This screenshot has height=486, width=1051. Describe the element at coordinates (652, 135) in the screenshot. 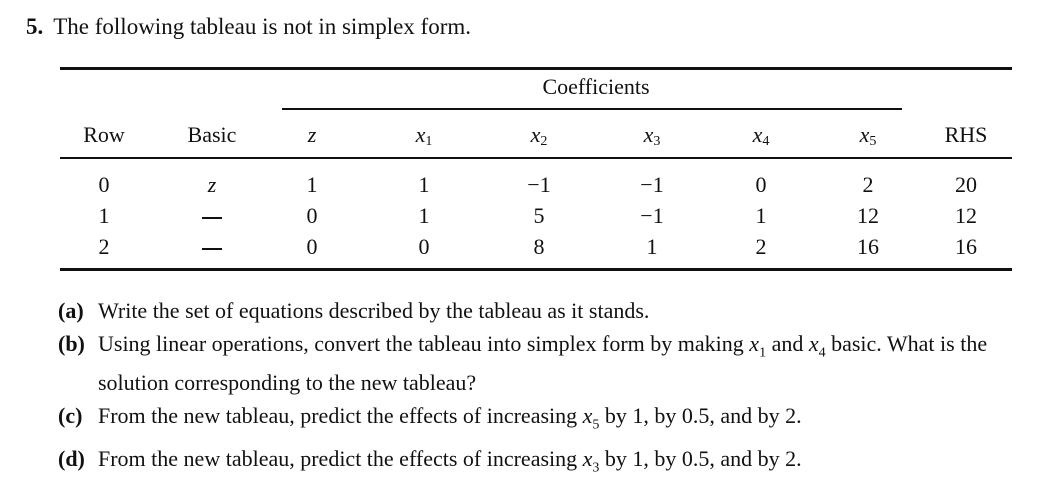

I see `variable-header-x3: x3` at that location.